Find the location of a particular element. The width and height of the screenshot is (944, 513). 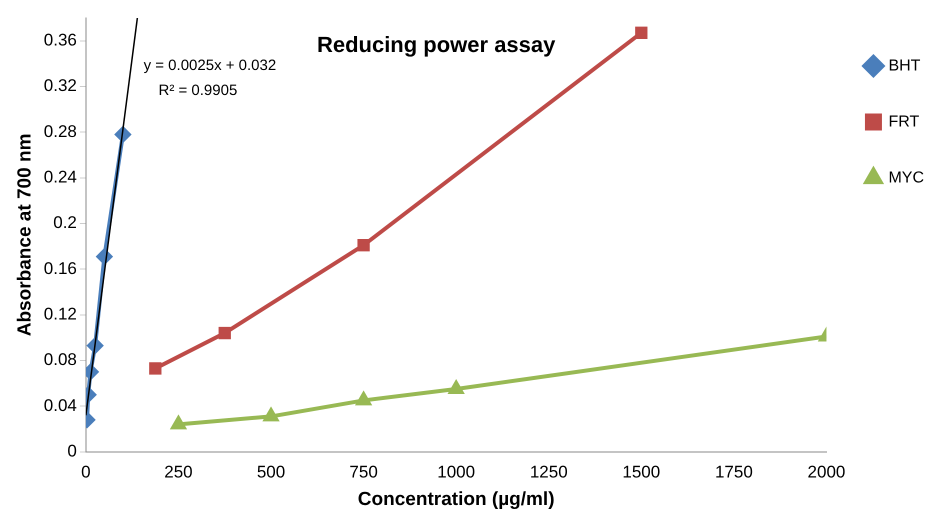

legend-label: BHT is located at coordinates (904, 65).